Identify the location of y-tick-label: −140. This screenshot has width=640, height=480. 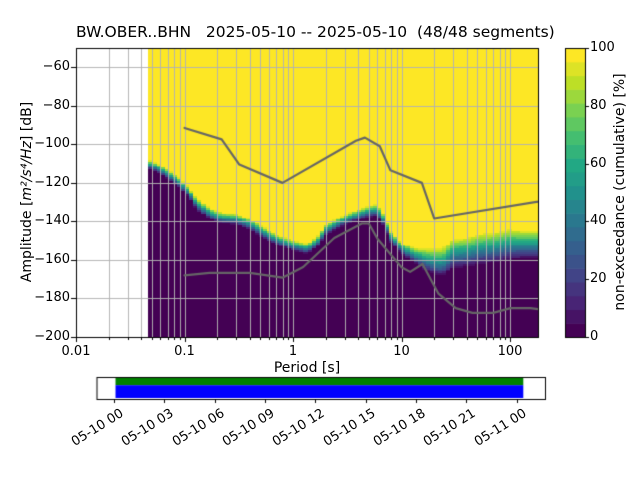
(52, 221).